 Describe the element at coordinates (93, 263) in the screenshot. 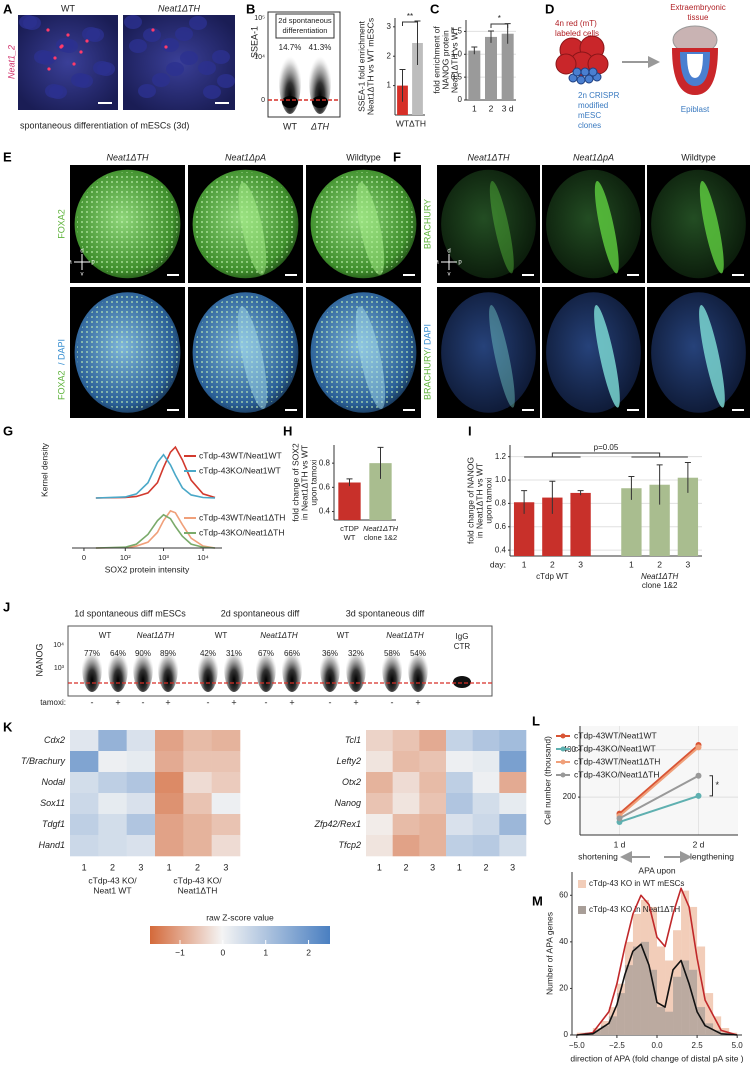

I see `compass-label: p` at that location.